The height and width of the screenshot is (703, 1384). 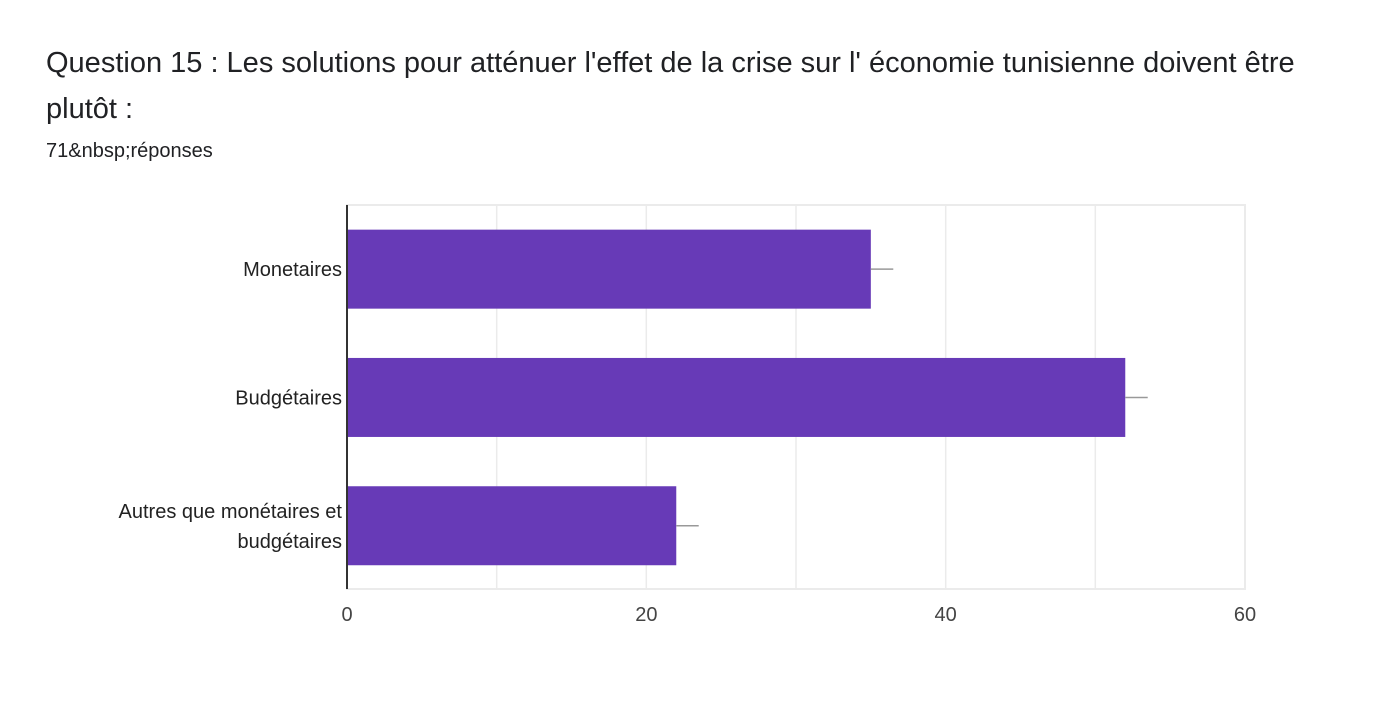 I want to click on category-label-line: Monetaires, so click(x=292, y=270).